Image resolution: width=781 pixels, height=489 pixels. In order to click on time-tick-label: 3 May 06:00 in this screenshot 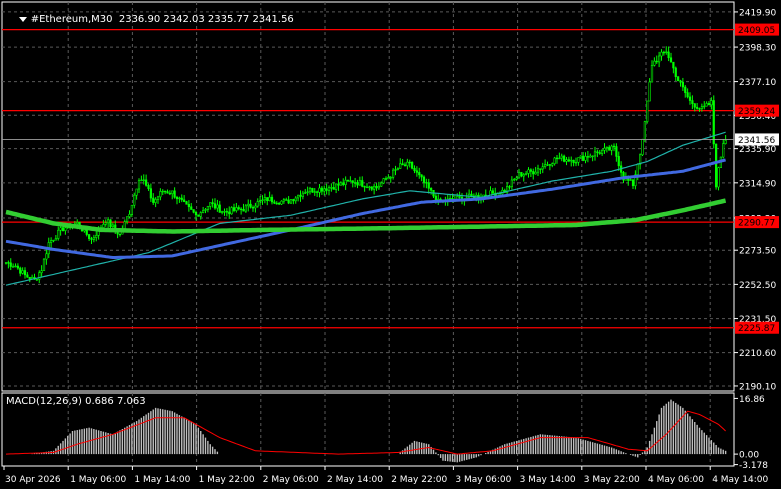, I will do `click(483, 480)`.